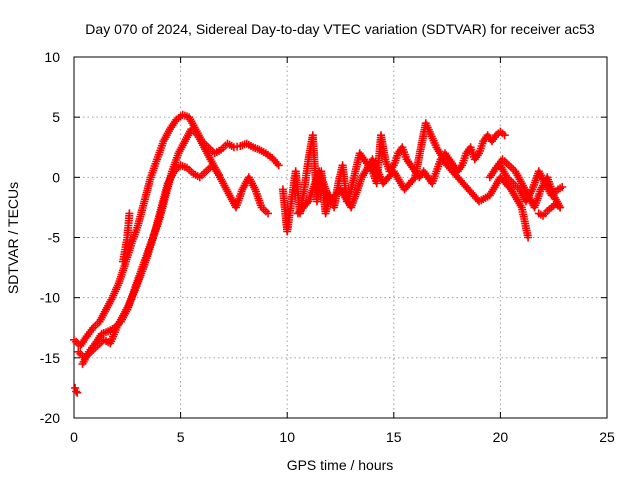 The image size is (640, 480). I want to click on x-tick-label: 5, so click(181, 437).